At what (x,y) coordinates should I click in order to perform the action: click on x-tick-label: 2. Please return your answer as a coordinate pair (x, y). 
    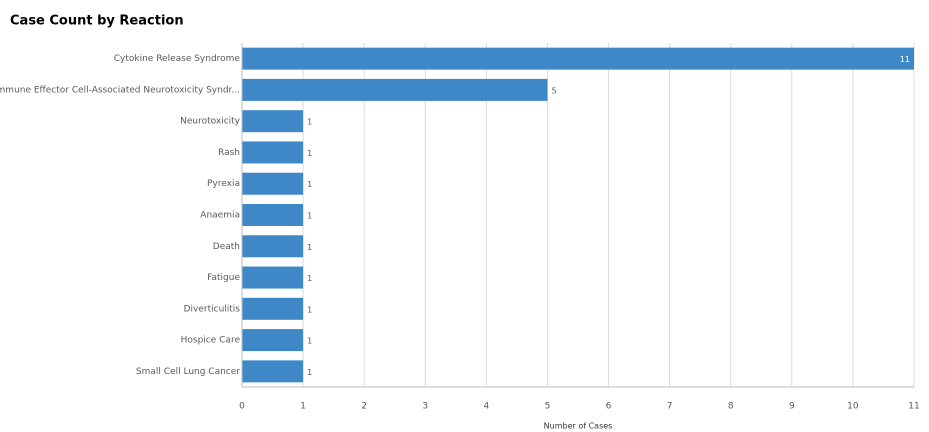
    Looking at the image, I should click on (364, 407).